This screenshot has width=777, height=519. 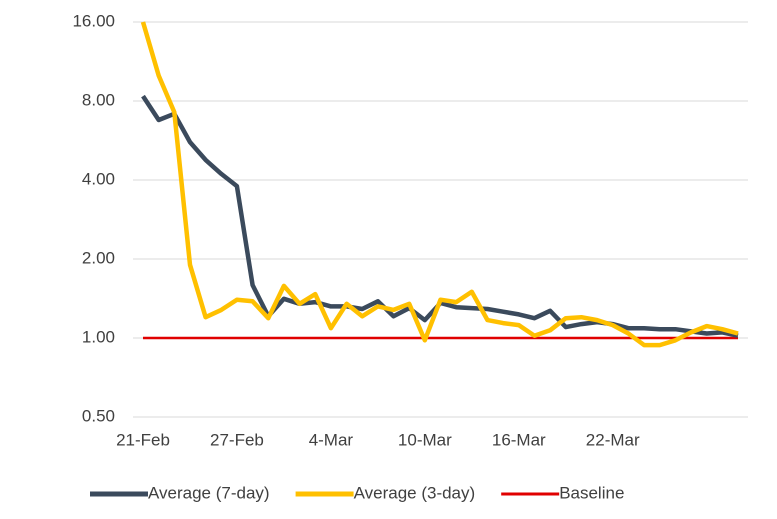 I want to click on x-tick-label: 27-Feb, so click(x=237, y=439).